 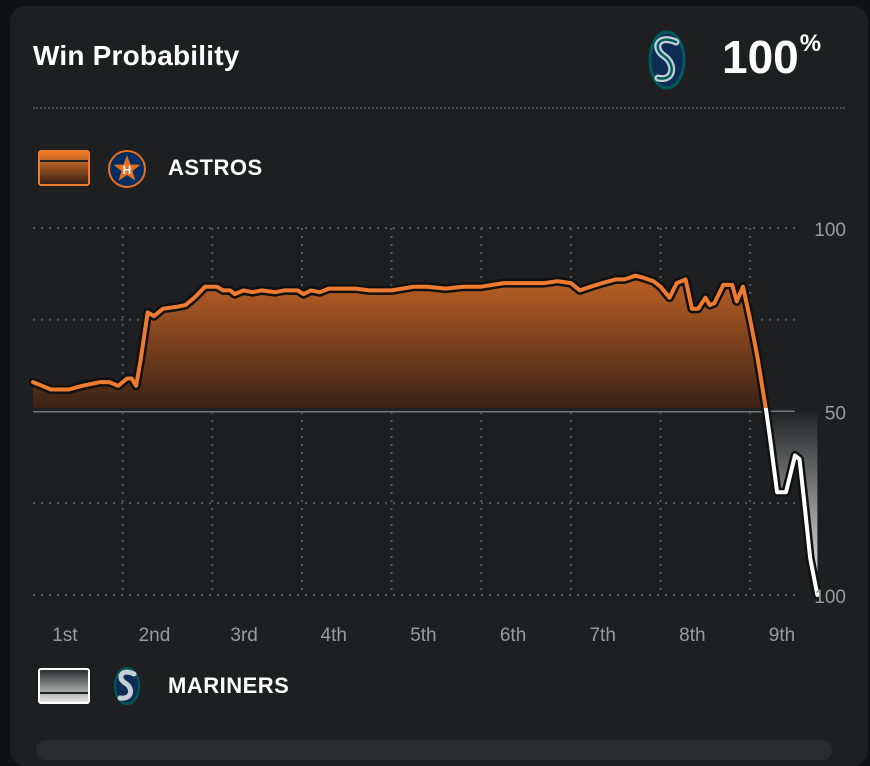 I want to click on x-tick-label: 1st, so click(x=65, y=635).